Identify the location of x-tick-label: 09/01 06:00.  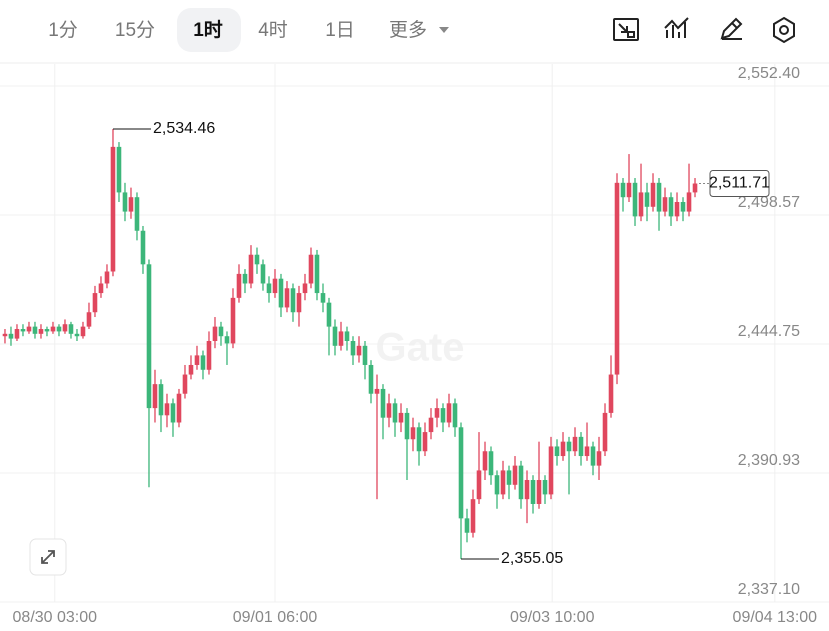
(275, 617).